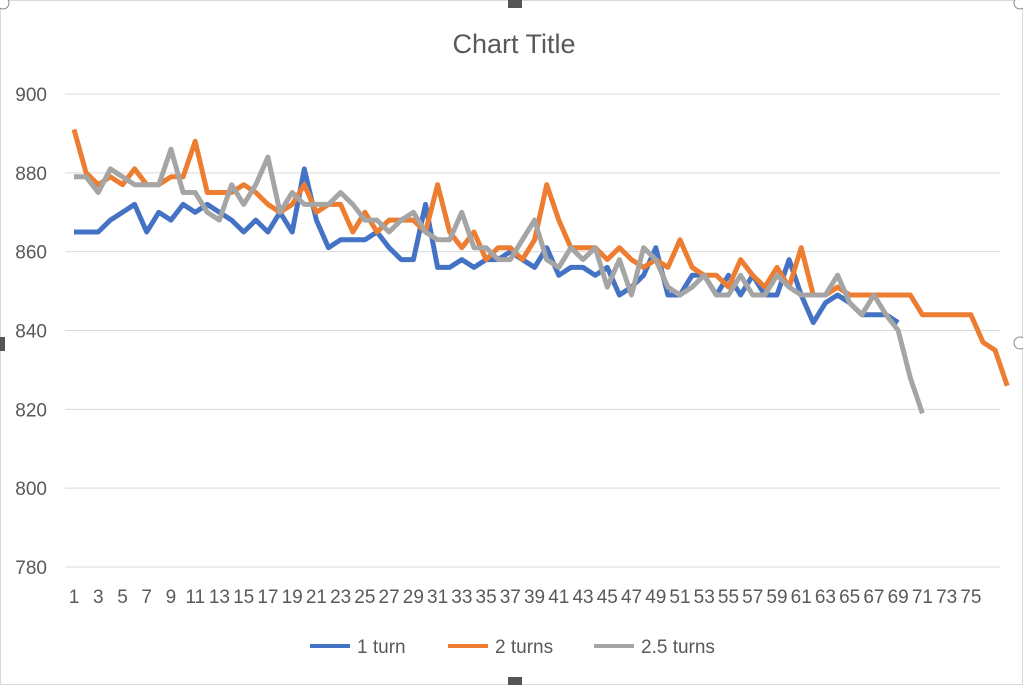 The image size is (1023, 690). I want to click on resize-handle-right, so click(1018, 343).